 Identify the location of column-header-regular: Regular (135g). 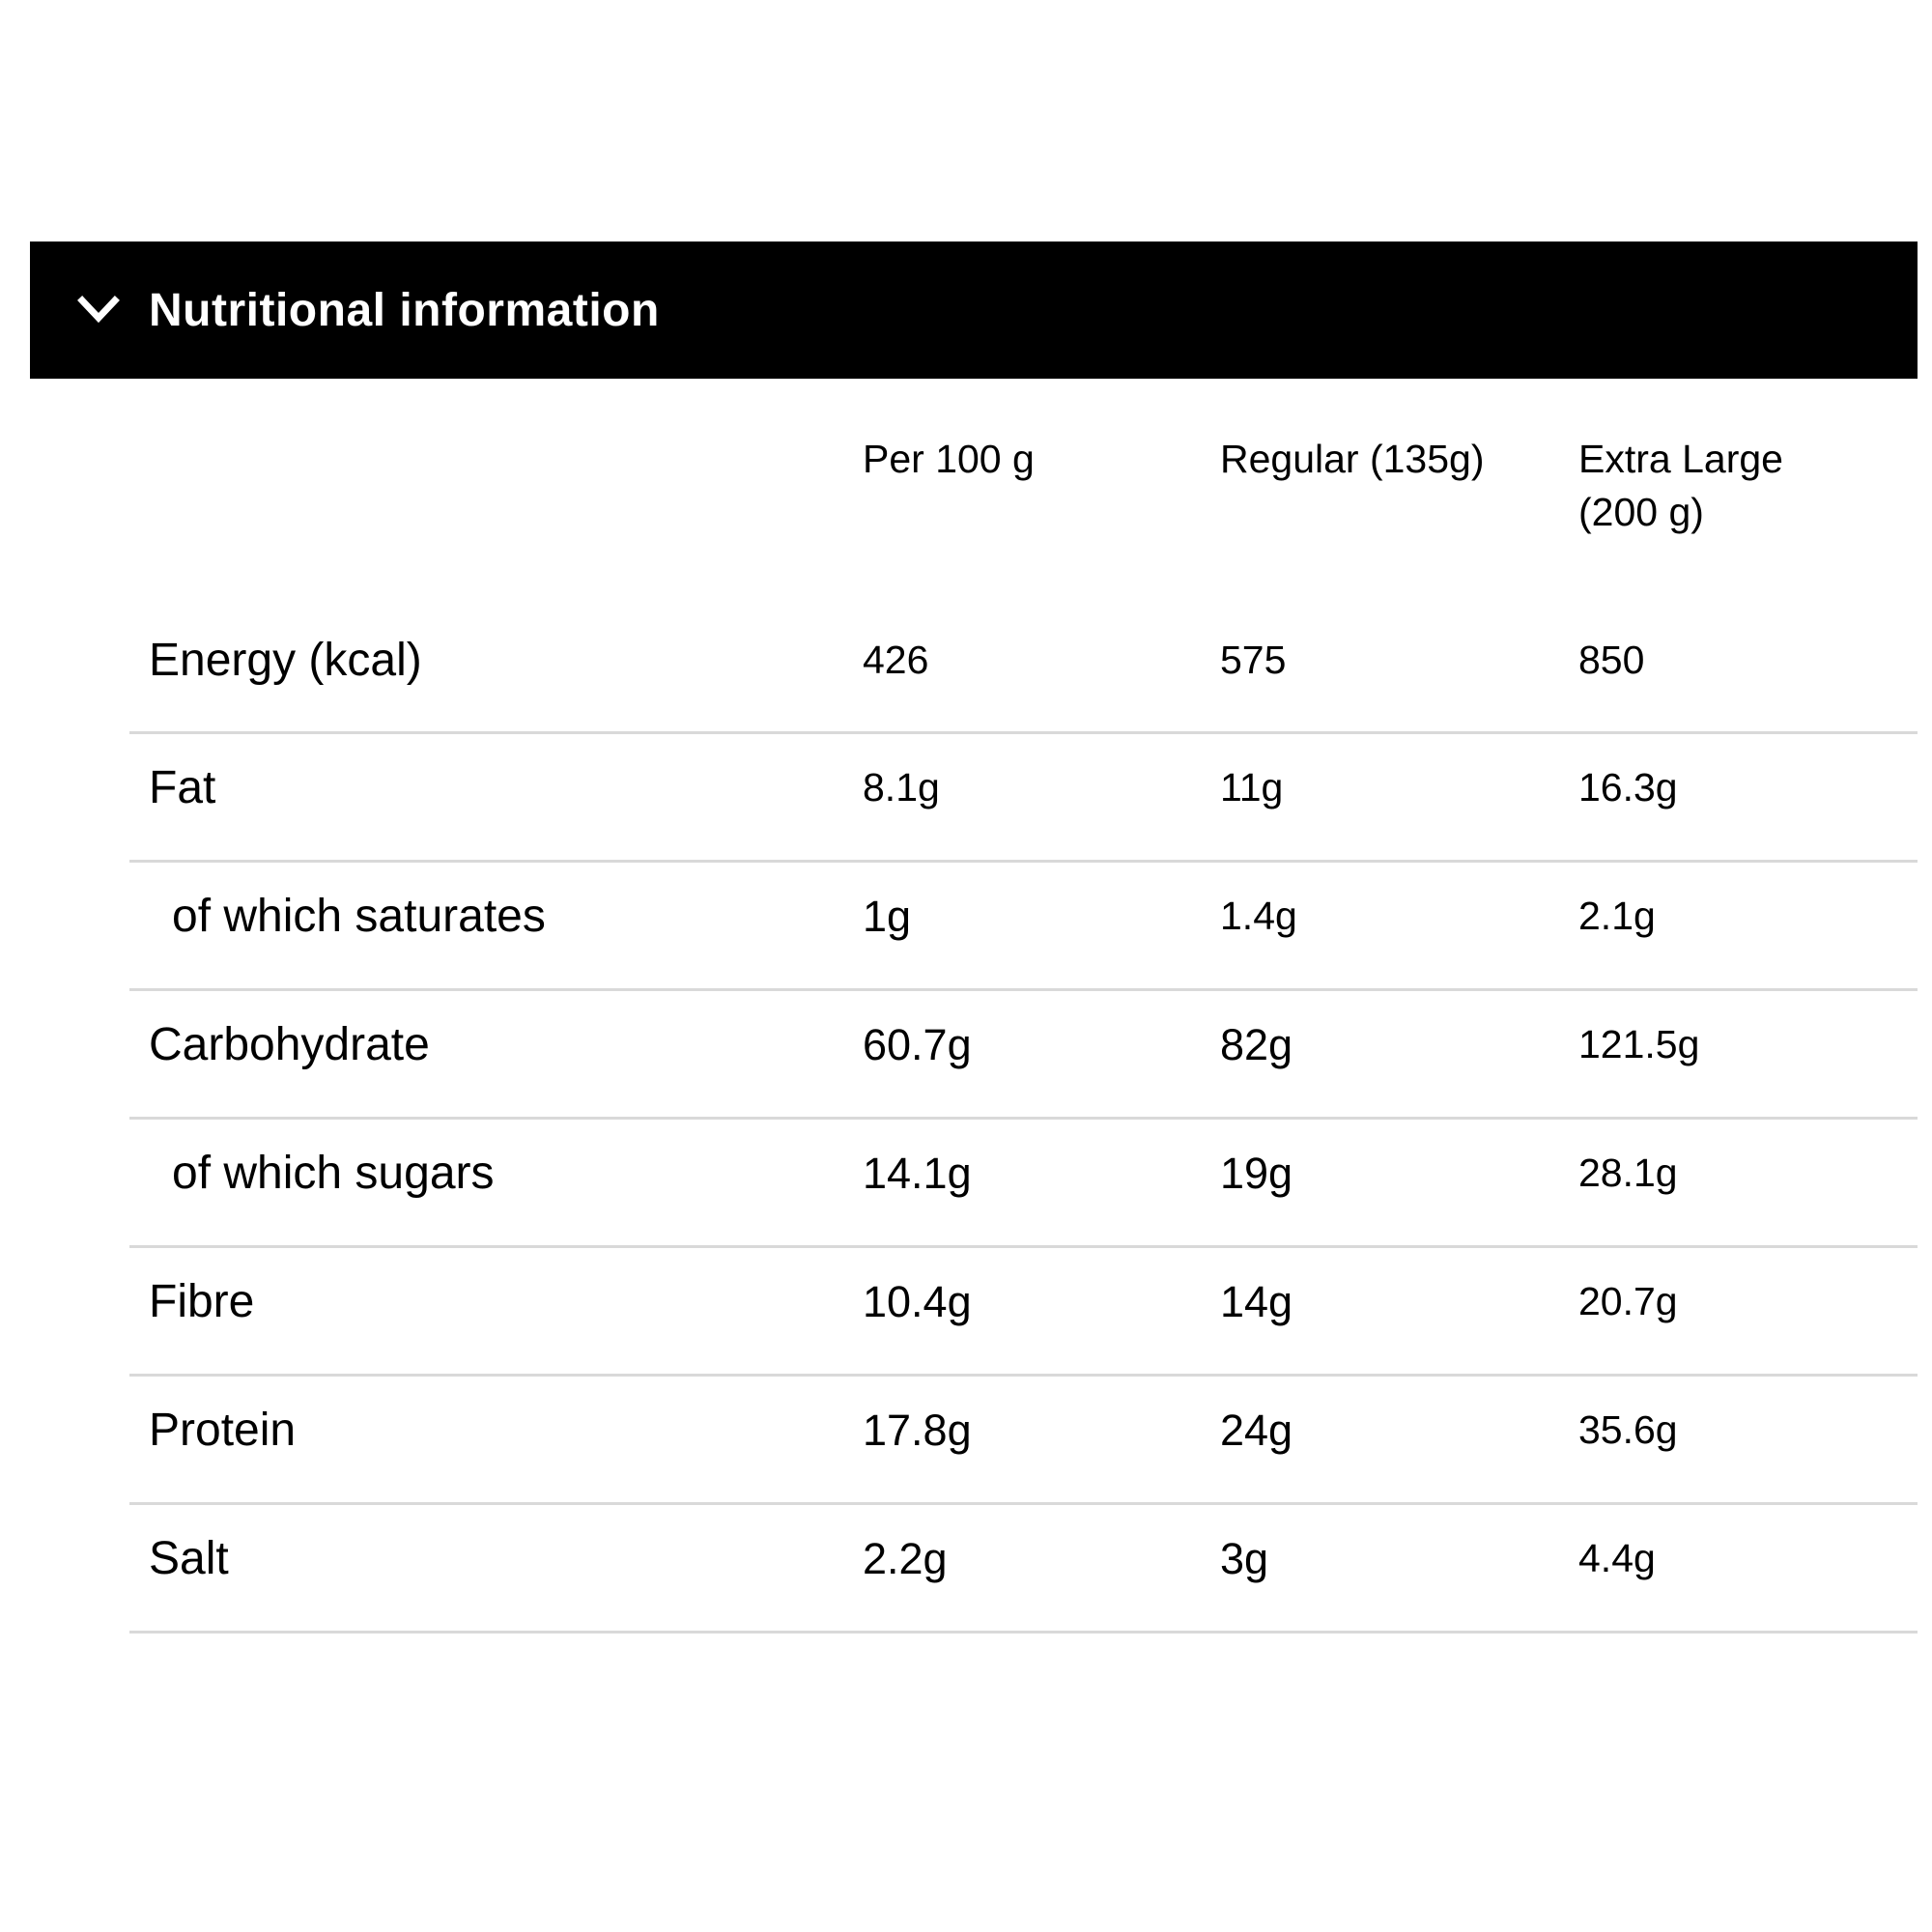
(1352, 459).